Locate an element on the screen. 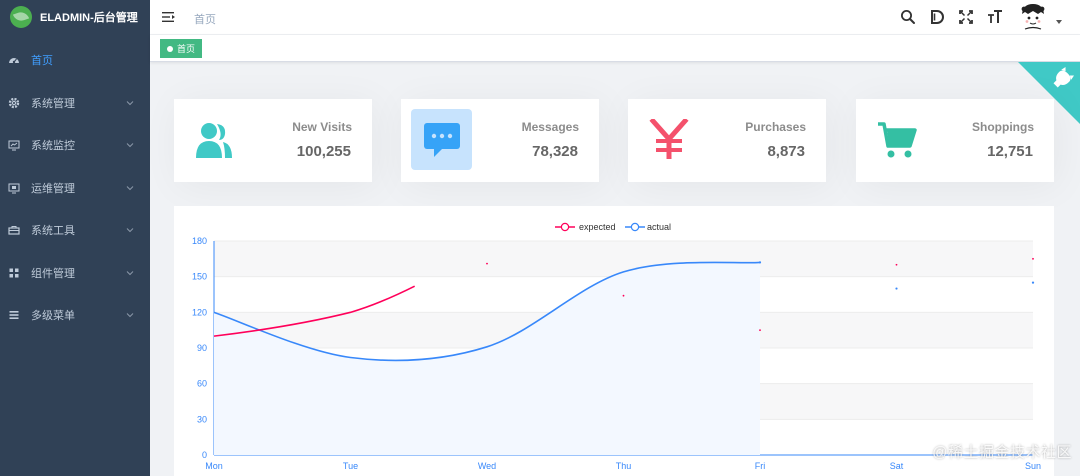  toolbox-icon is located at coordinates (14, 230).